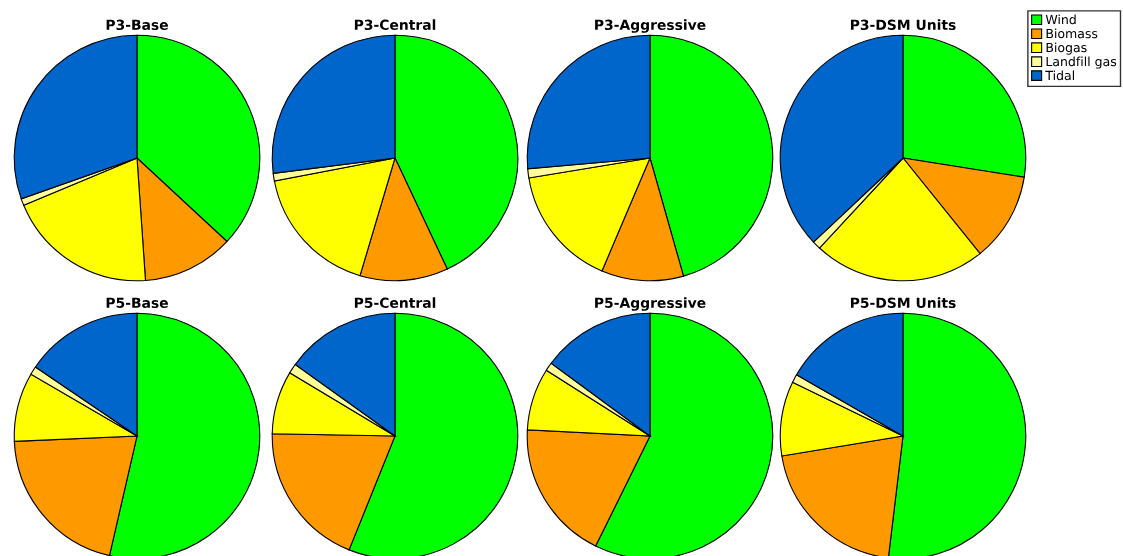 This screenshot has height=556, width=1123. I want to click on chart-title: P5-Base, so click(137, 303).